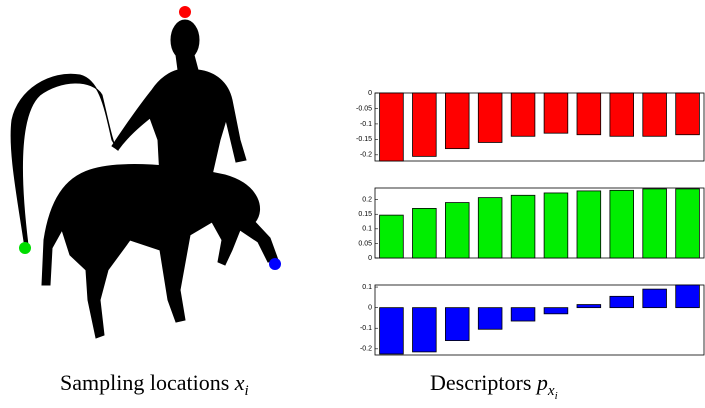 Image resolution: width=705 pixels, height=408 pixels. I want to click on caption-left: Sampling locations xi, so click(154, 384).